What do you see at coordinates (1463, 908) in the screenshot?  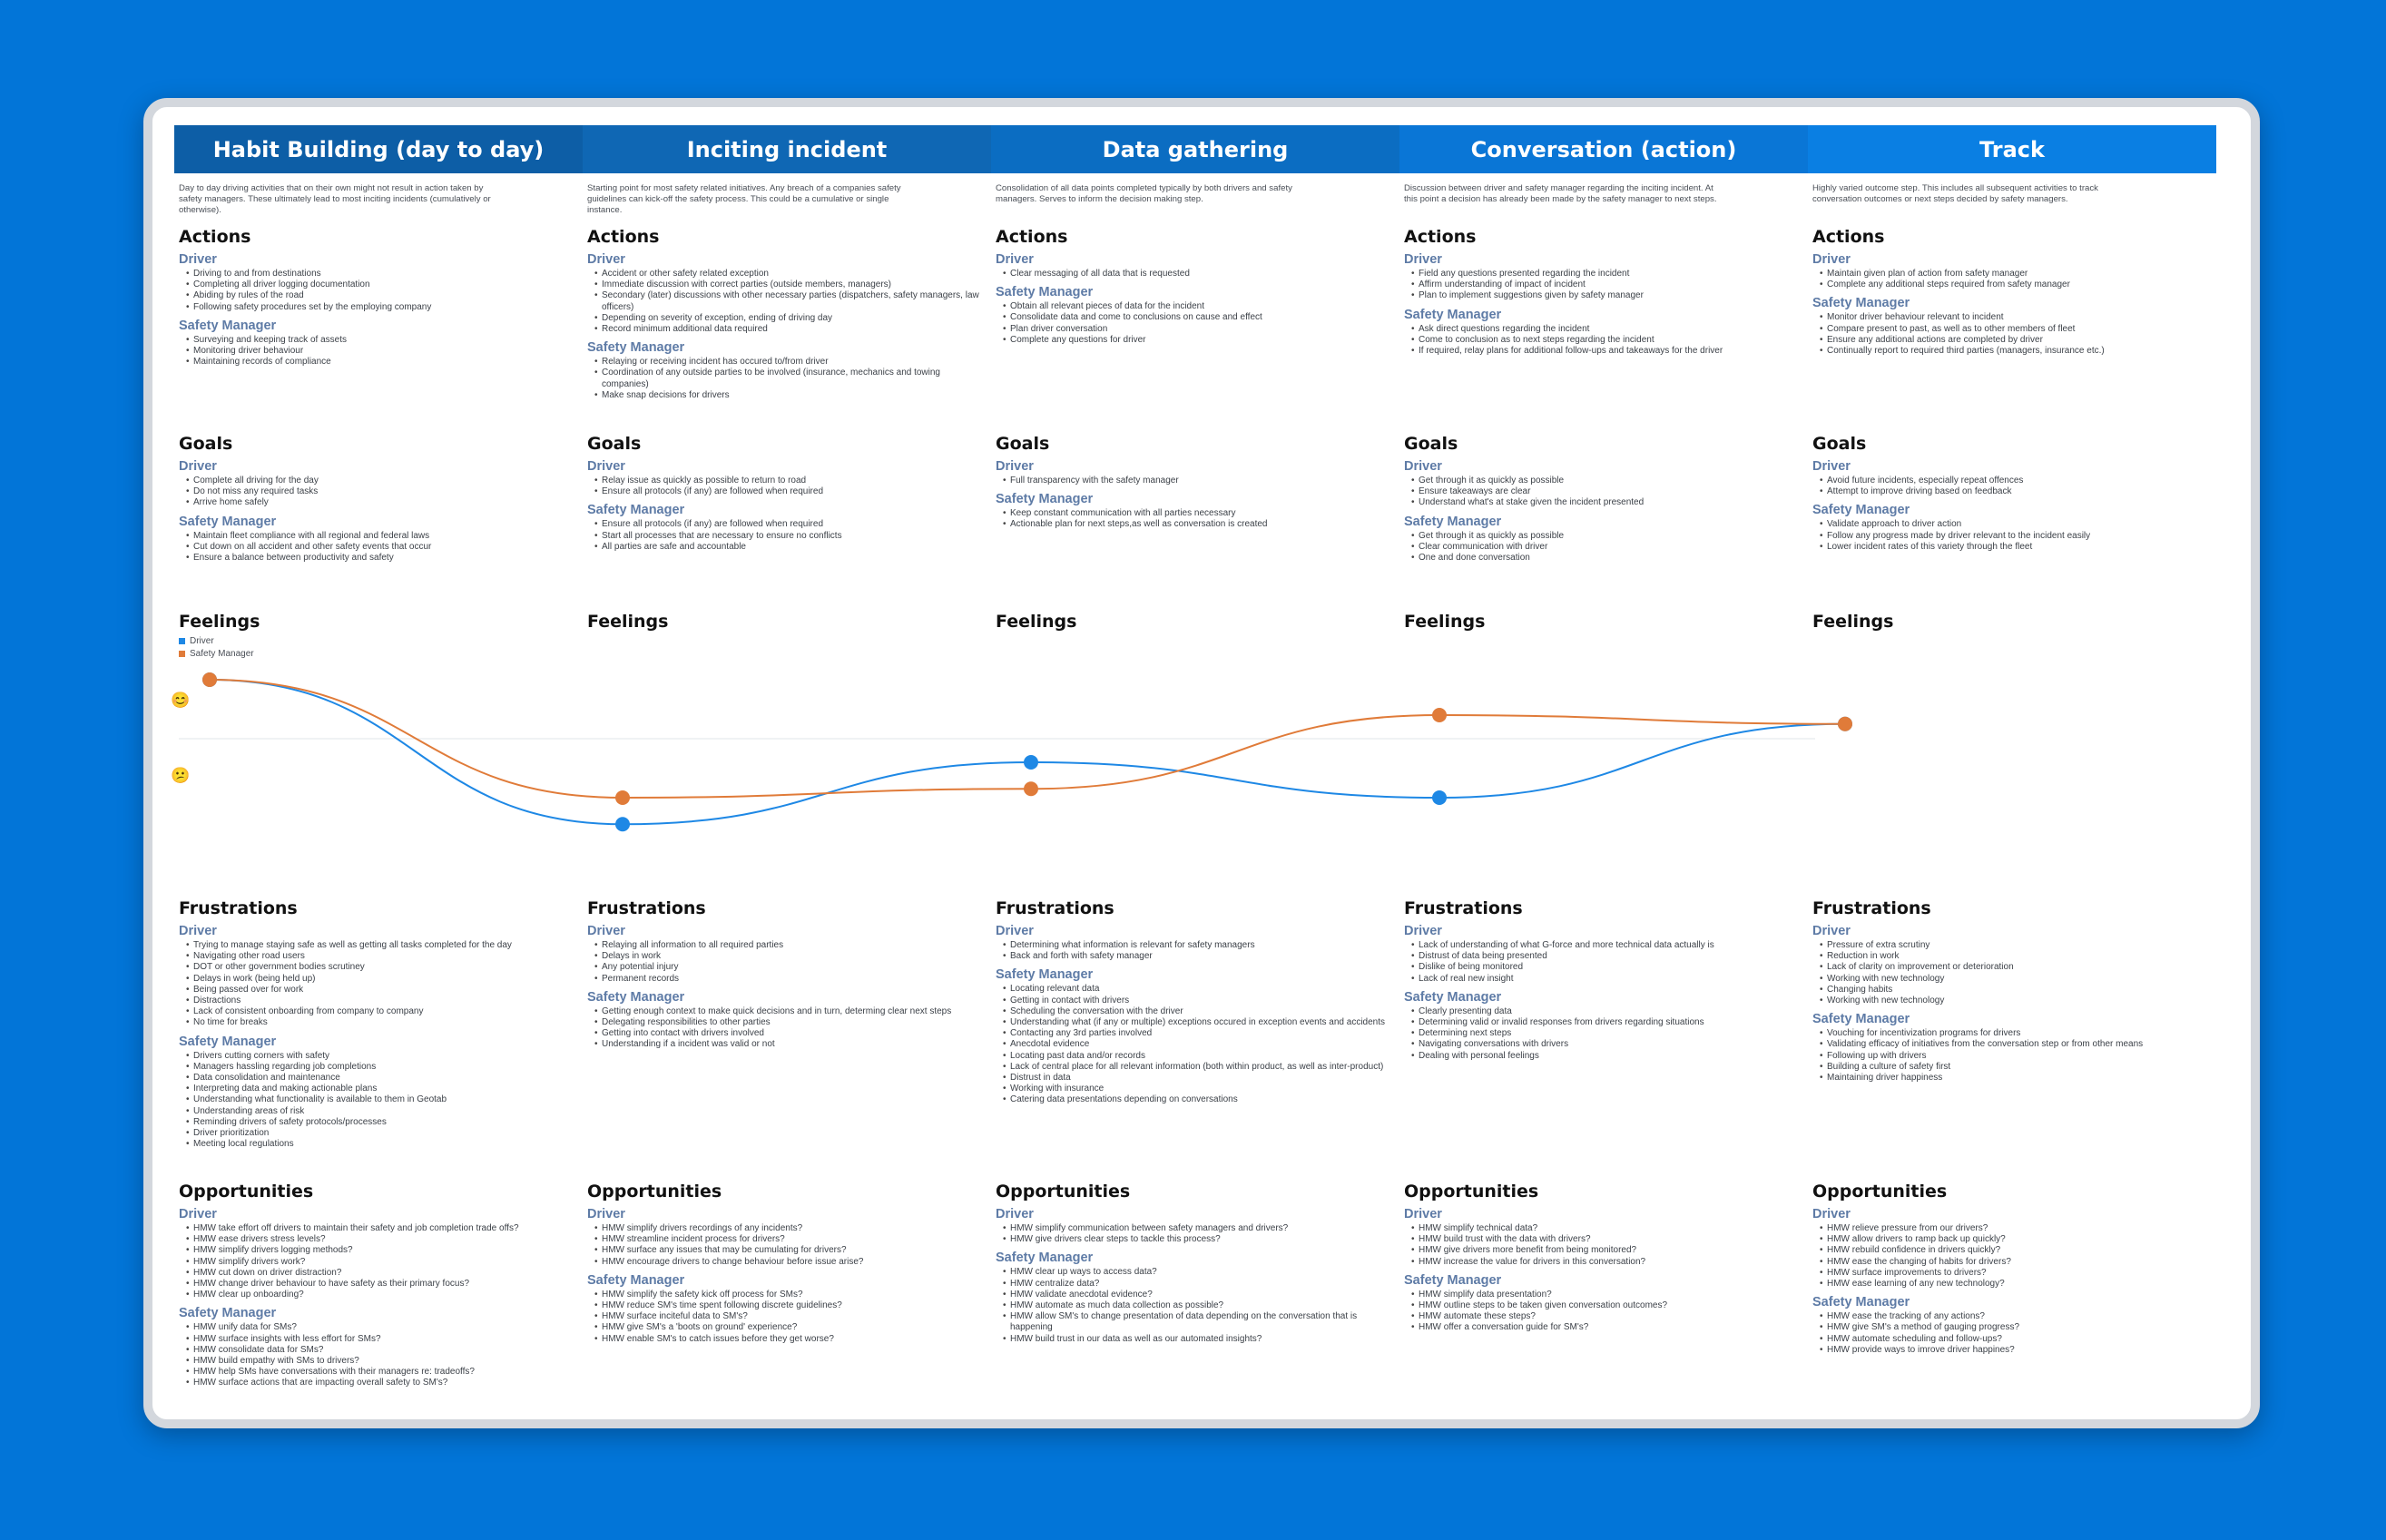 I see `frustrations-title: Frustrations` at bounding box center [1463, 908].